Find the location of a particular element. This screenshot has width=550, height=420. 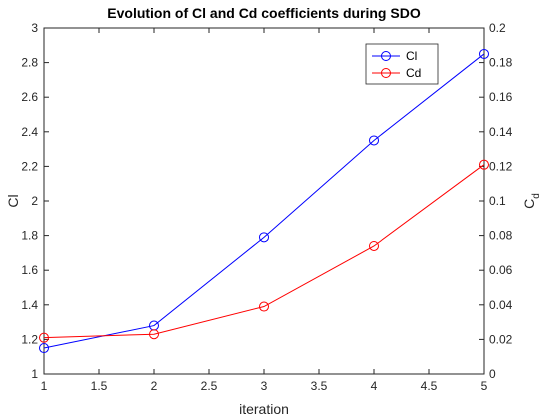

y-right-tick-label: 0.12 is located at coordinates (501, 166).